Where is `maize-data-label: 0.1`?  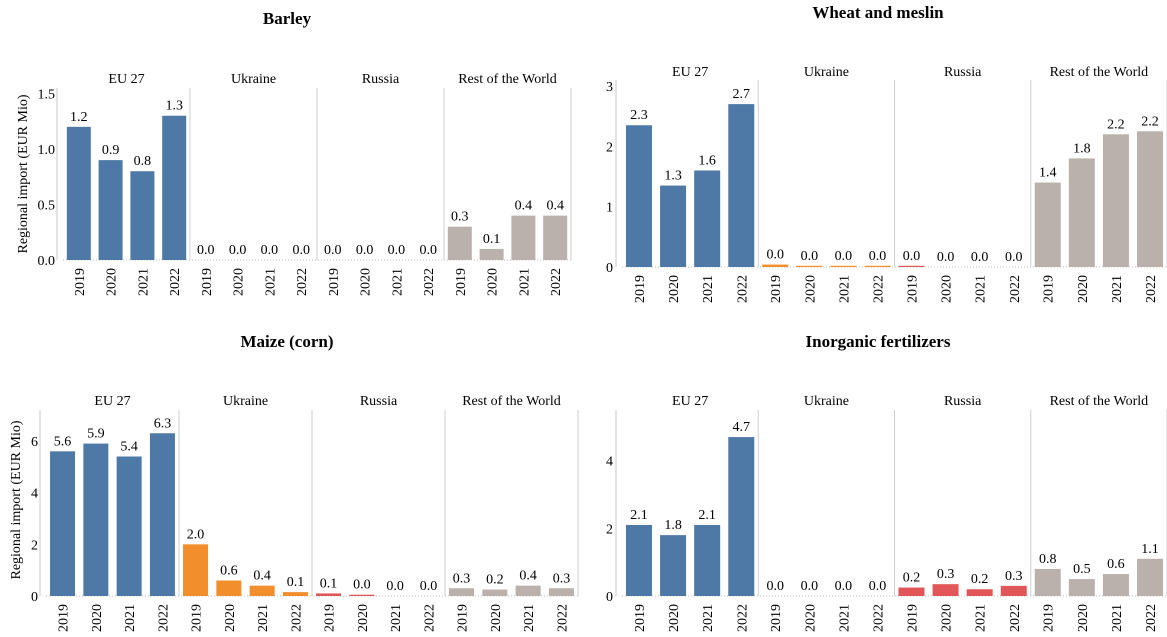
maize-data-label: 0.1 is located at coordinates (329, 583).